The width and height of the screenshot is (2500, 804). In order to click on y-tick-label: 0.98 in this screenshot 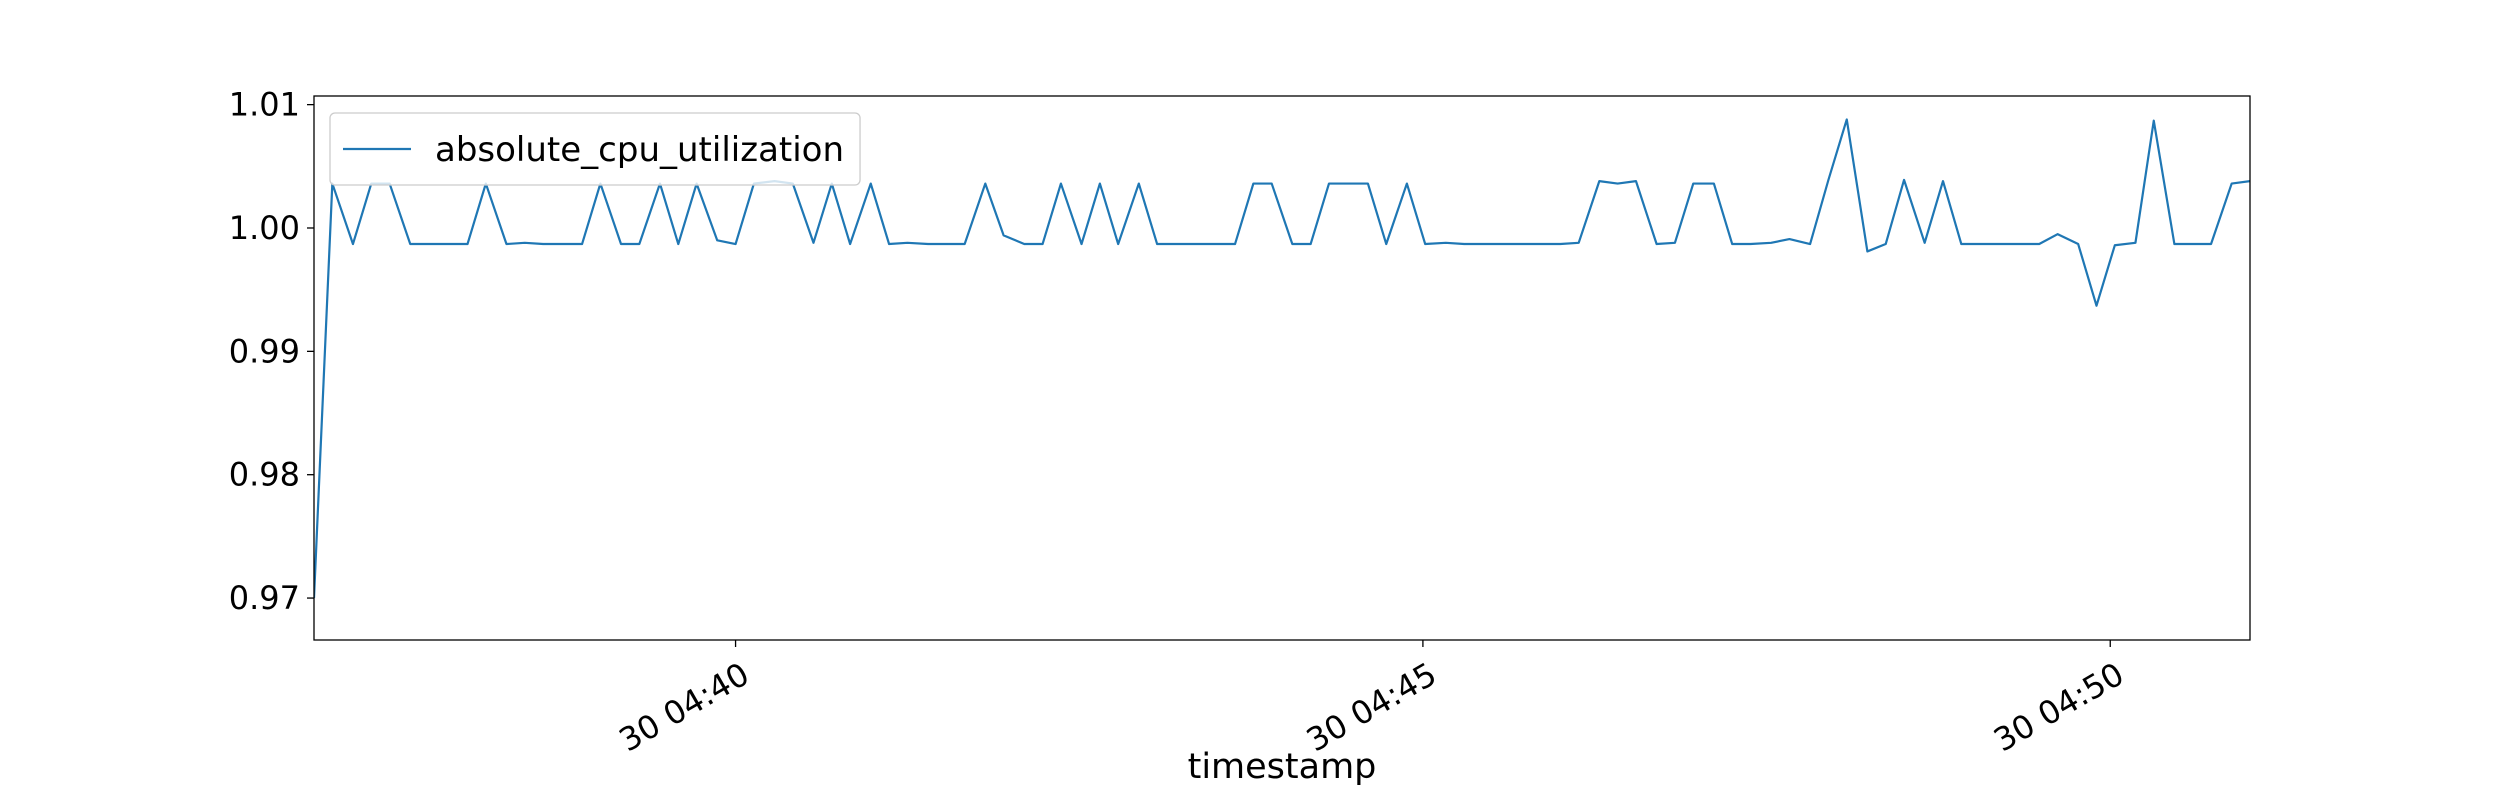, I will do `click(264, 475)`.